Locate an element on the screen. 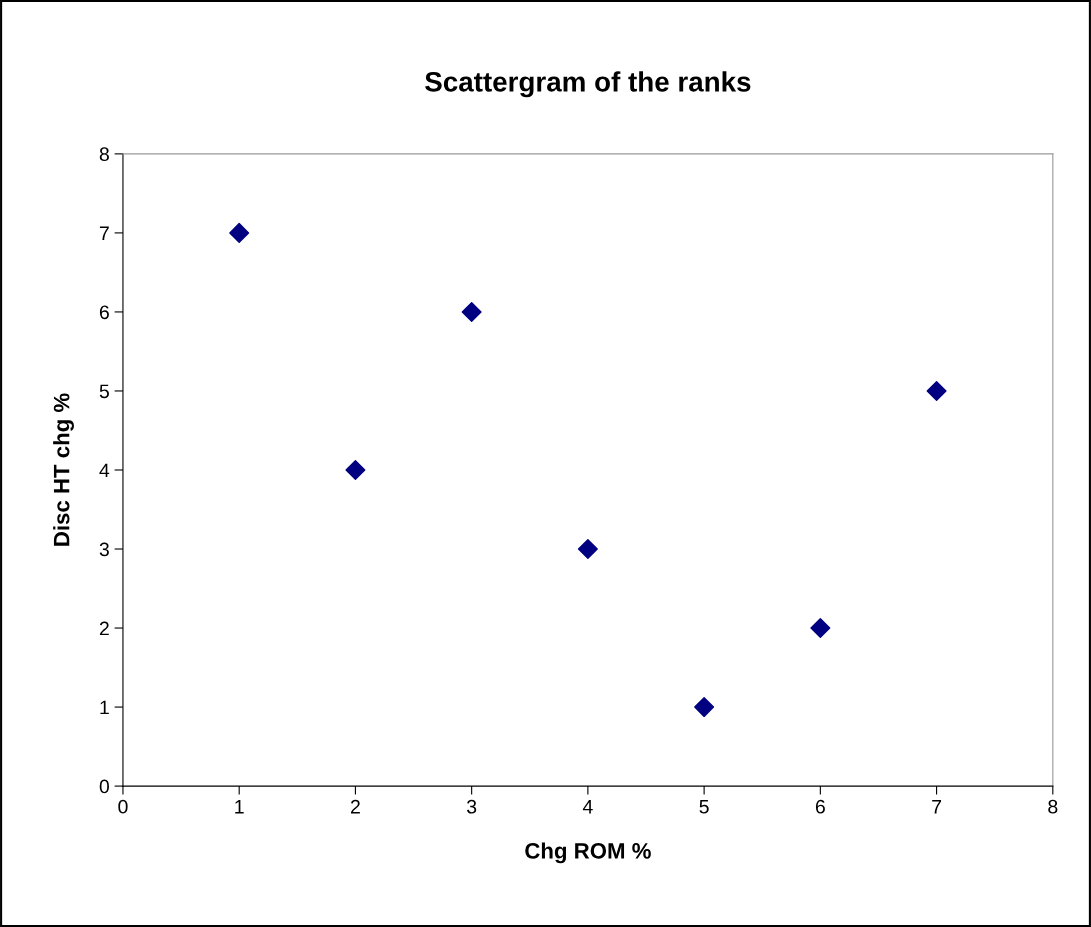 Image resolution: width=1091 pixels, height=927 pixels. x-tick-label: 6 is located at coordinates (820, 806).